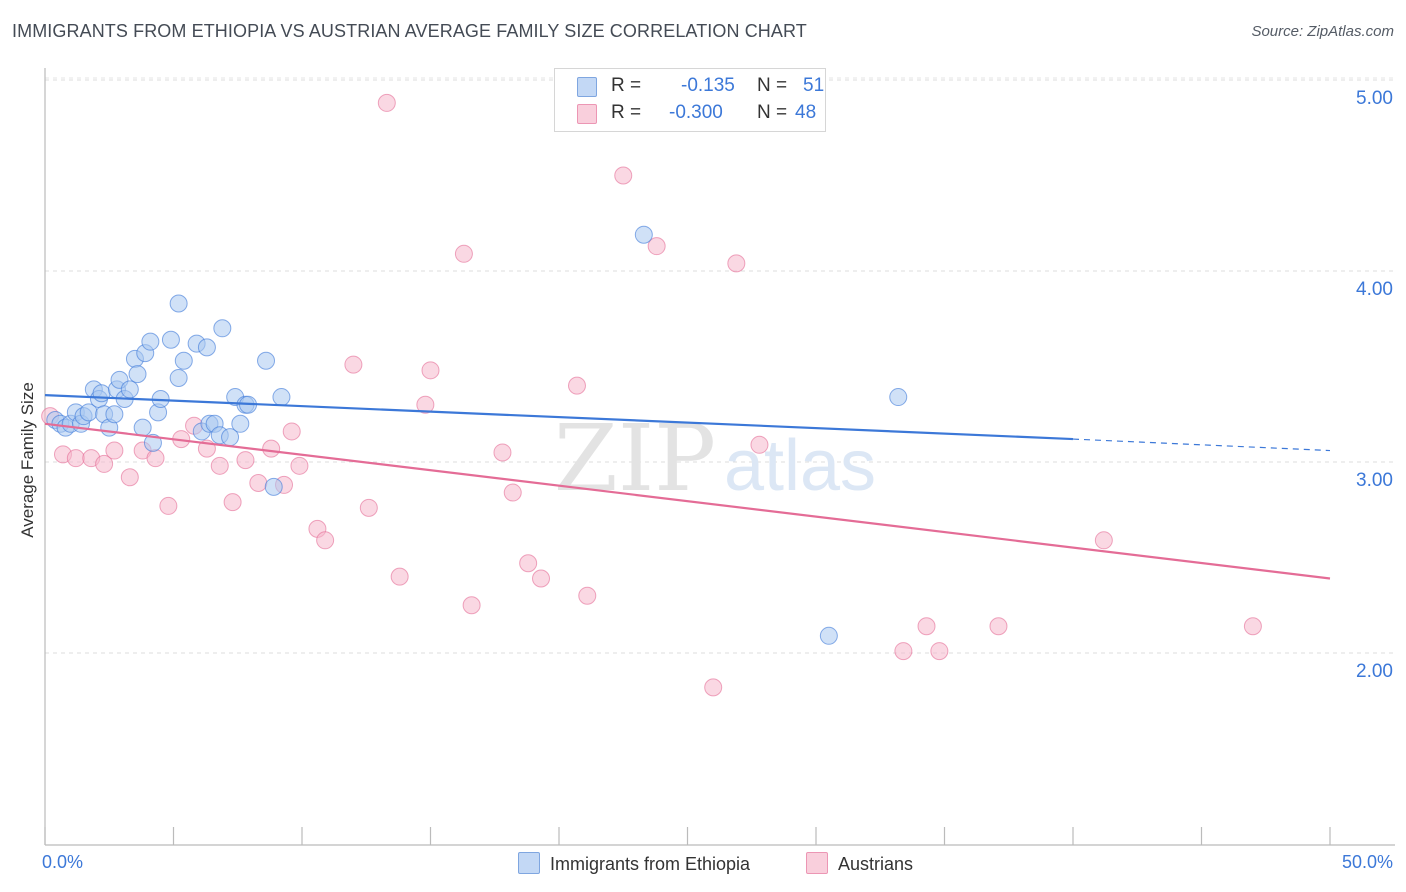 The width and height of the screenshot is (1406, 892). Describe the element at coordinates (587, 87) in the screenshot. I see `legend-swatch-ethiopia` at that location.